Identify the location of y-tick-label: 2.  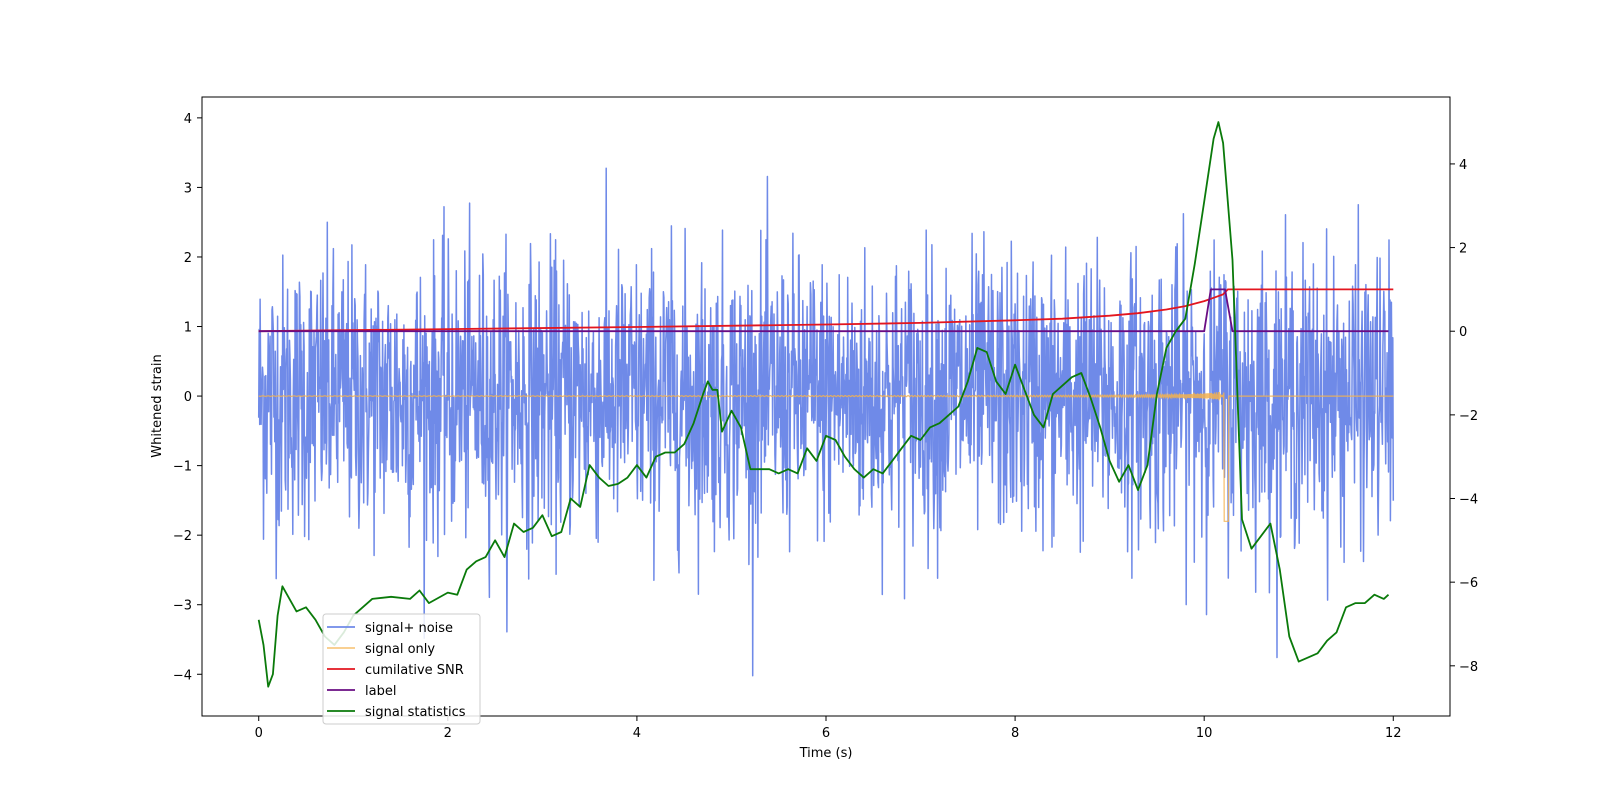
(188, 258).